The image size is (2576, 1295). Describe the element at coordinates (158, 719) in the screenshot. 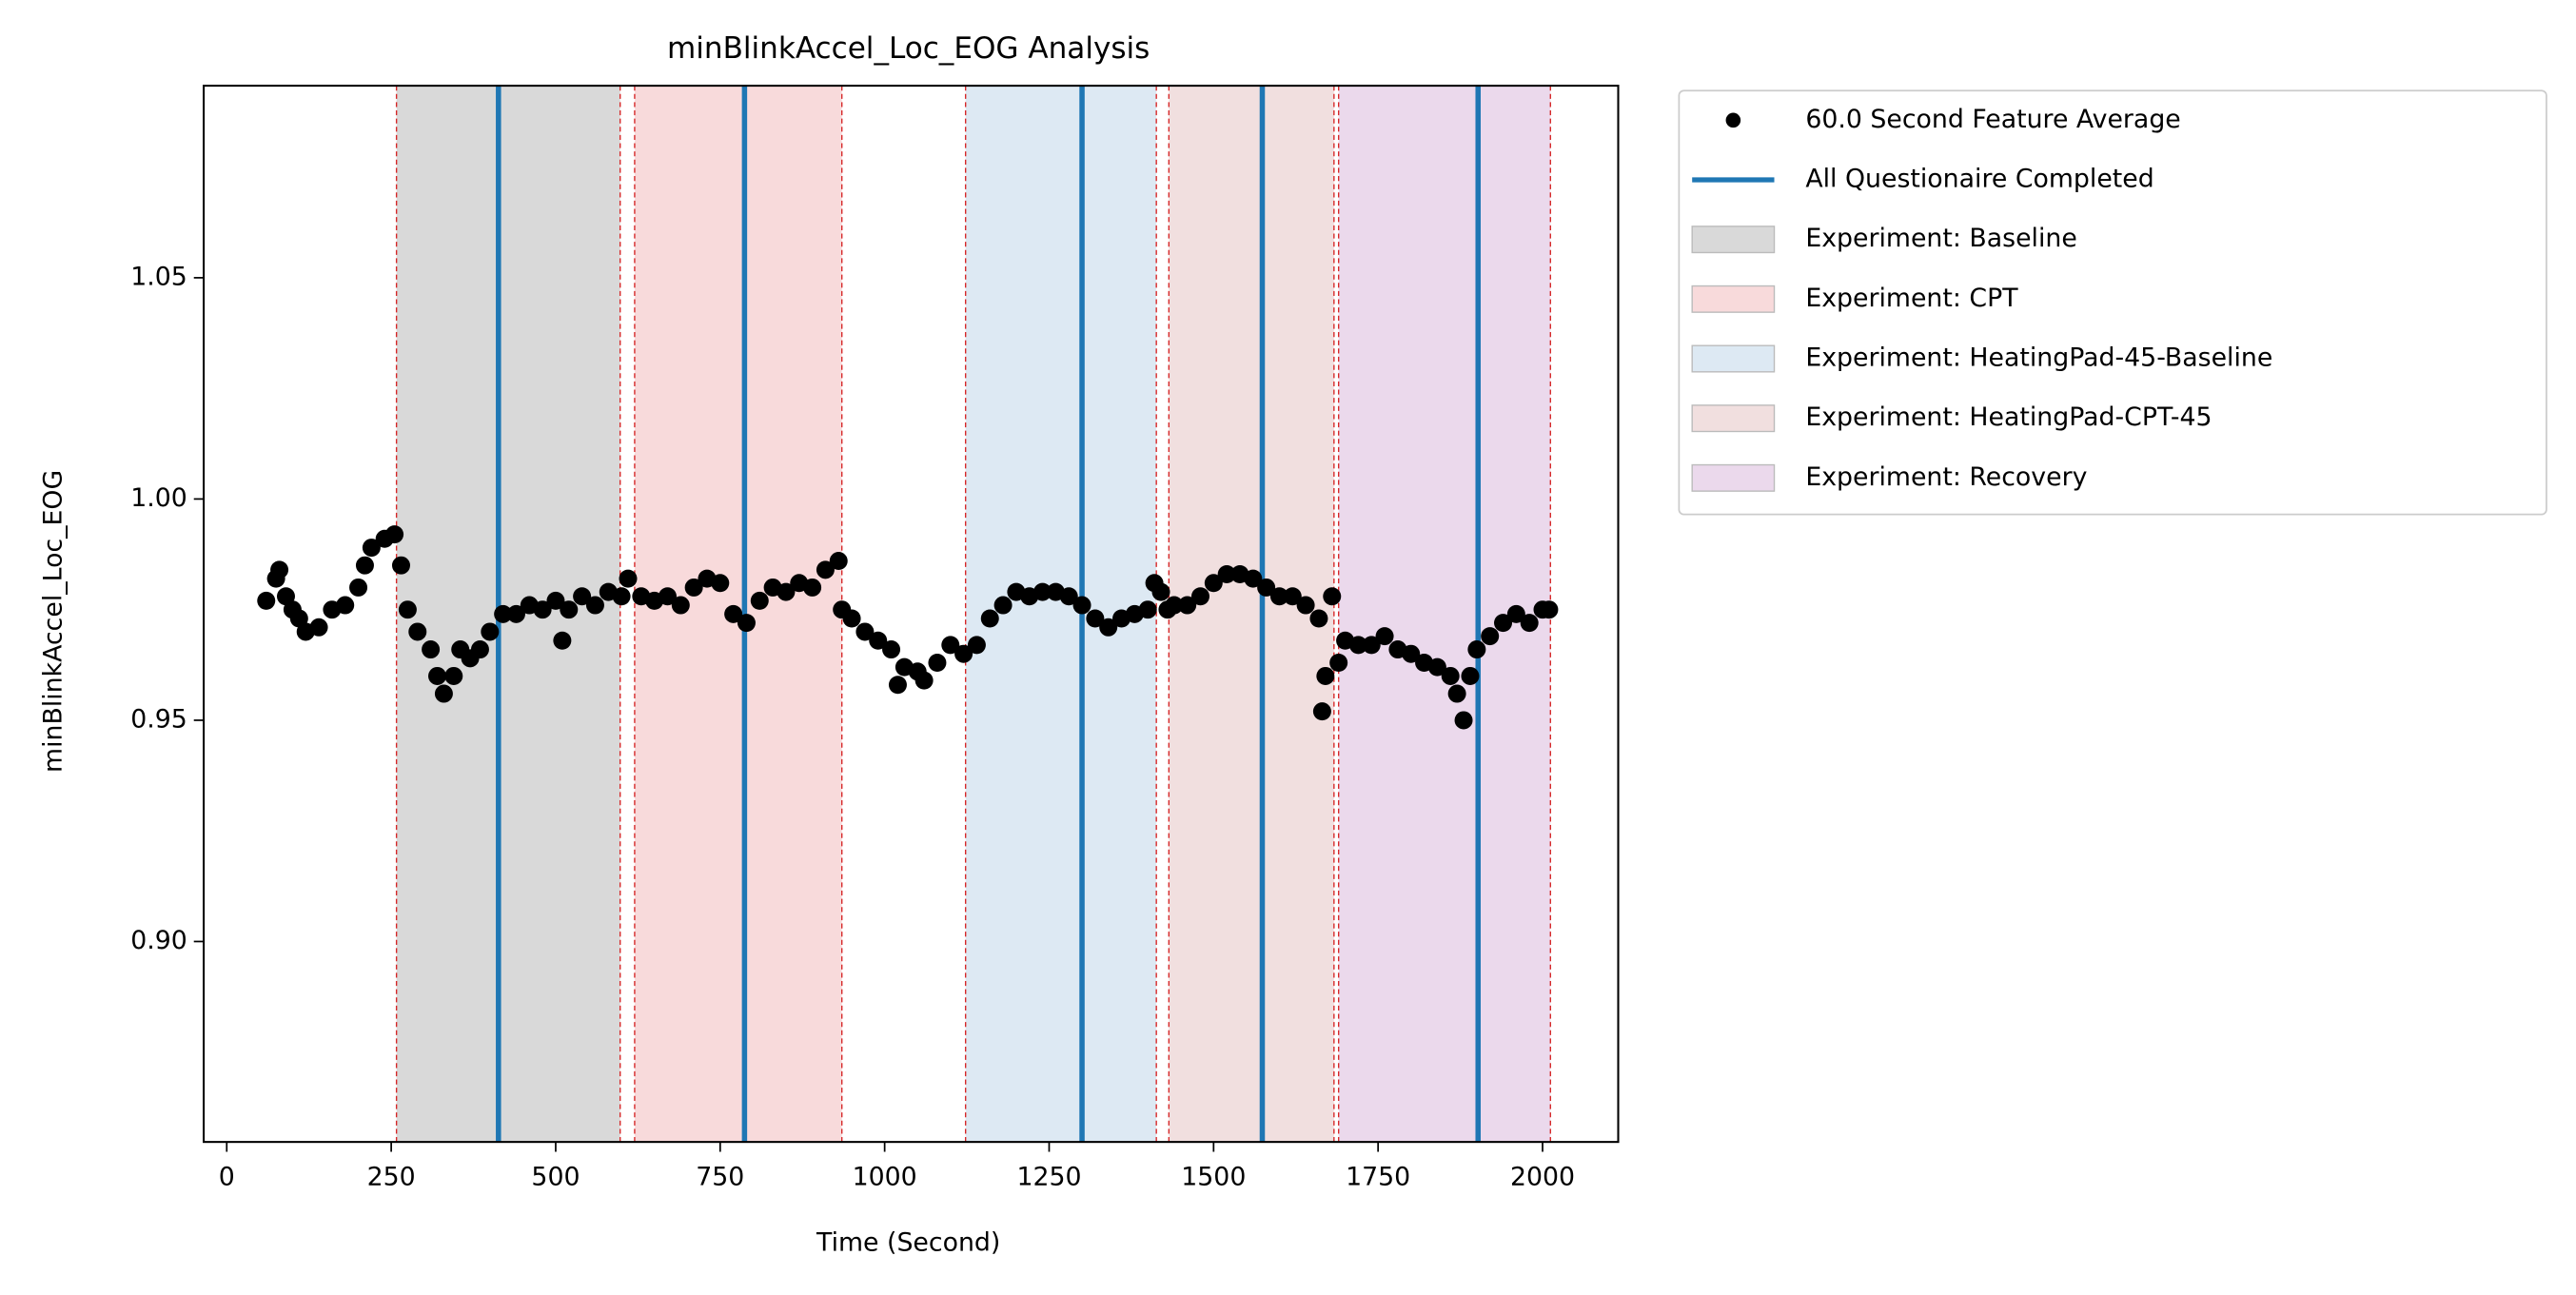

I see `y-tick-label: 0.95` at that location.